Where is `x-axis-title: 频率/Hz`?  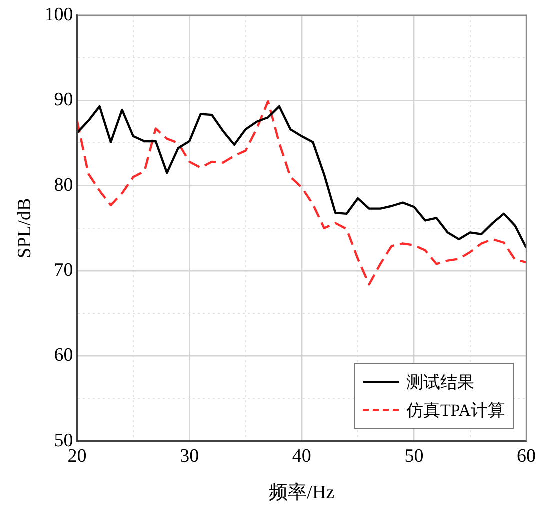 x-axis-title: 频率/Hz is located at coordinates (302, 493).